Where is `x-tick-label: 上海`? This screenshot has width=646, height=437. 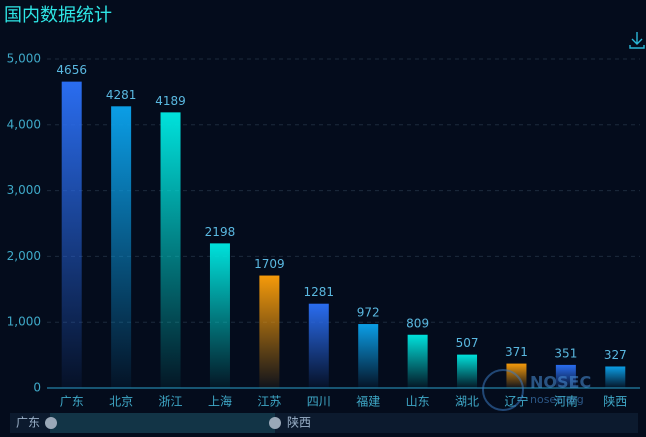 x-tick-label: 上海 is located at coordinates (220, 401).